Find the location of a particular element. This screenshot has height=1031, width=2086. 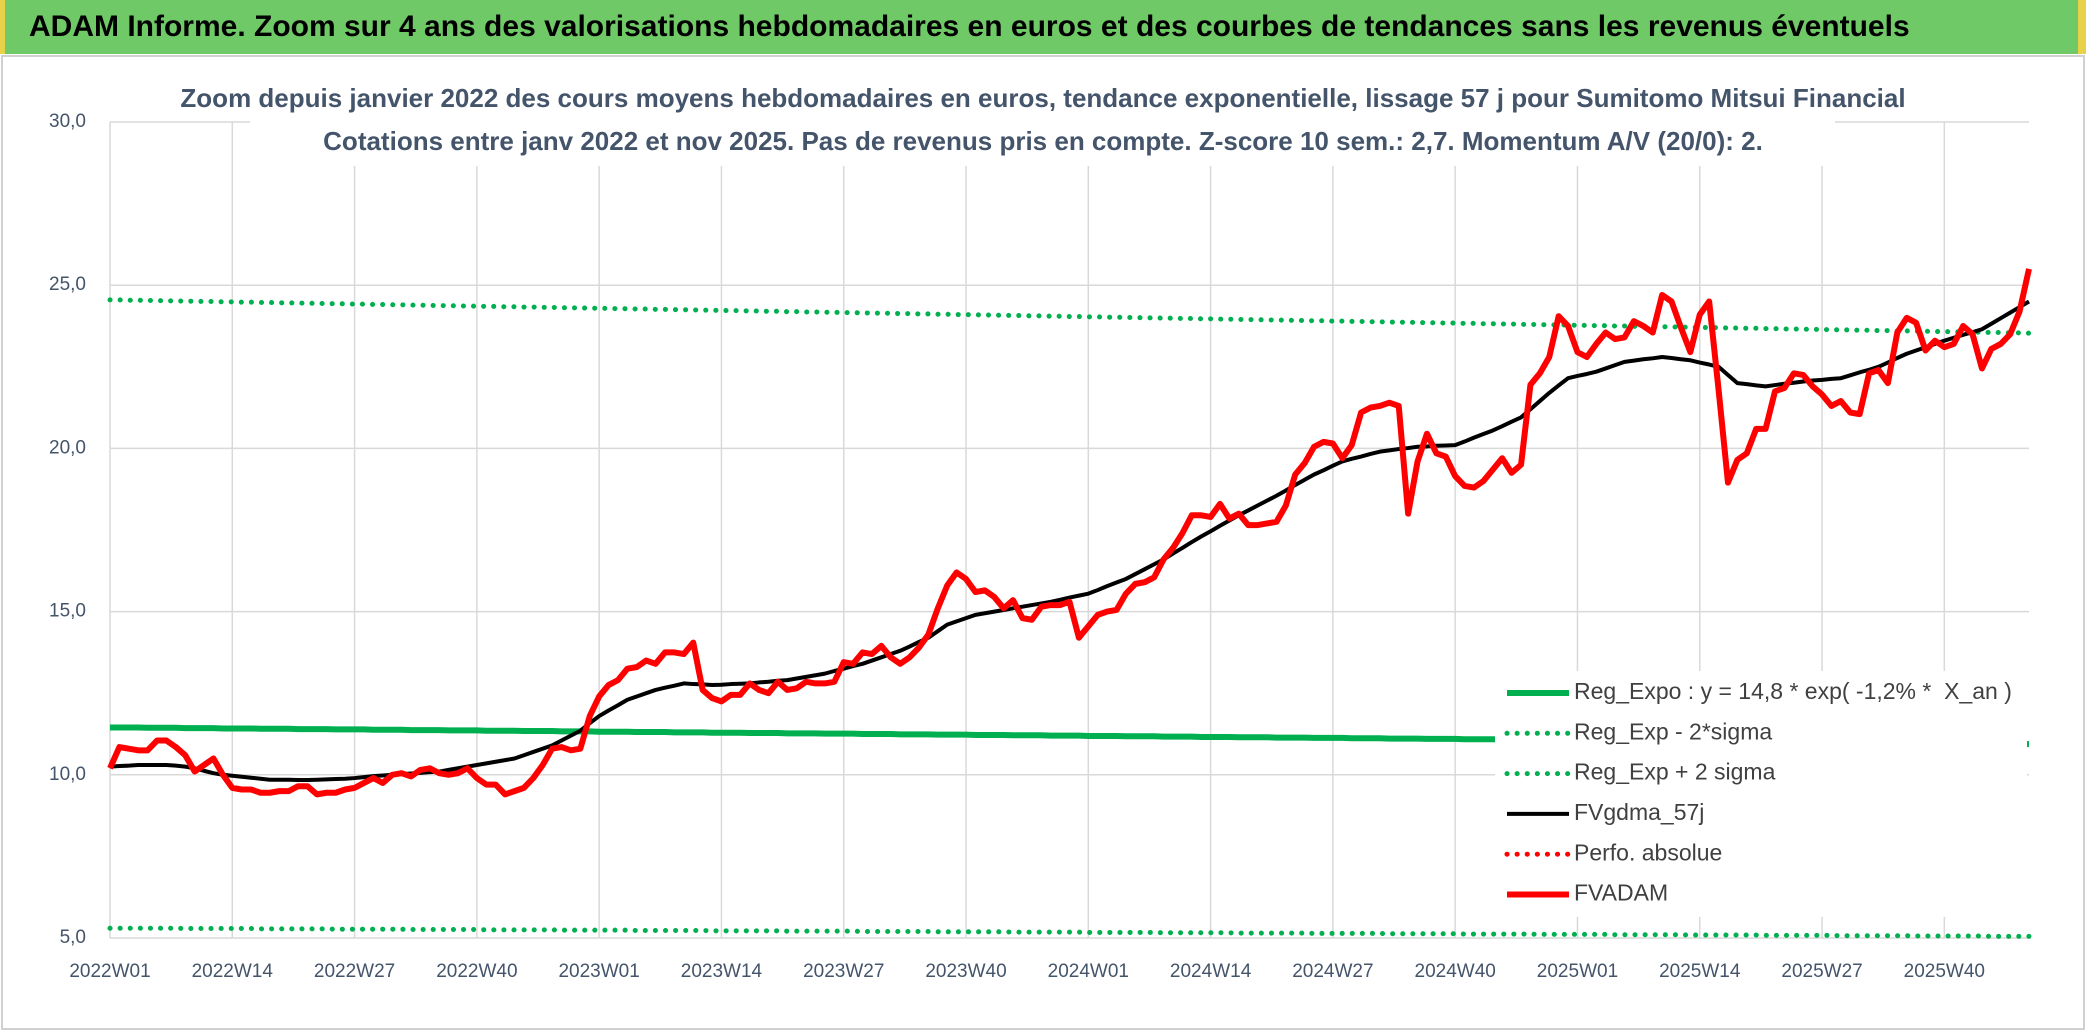

title-bar is located at coordinates (1043, 27).